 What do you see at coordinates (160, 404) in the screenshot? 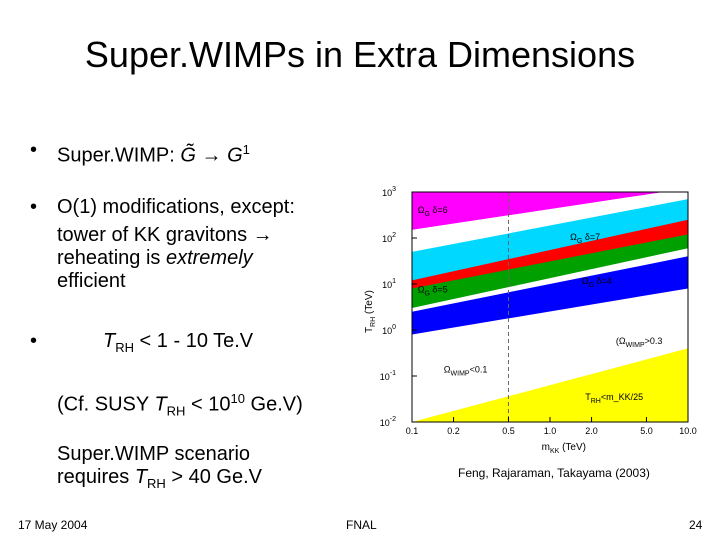
I see `cf-trh-symbol: T` at bounding box center [160, 404].